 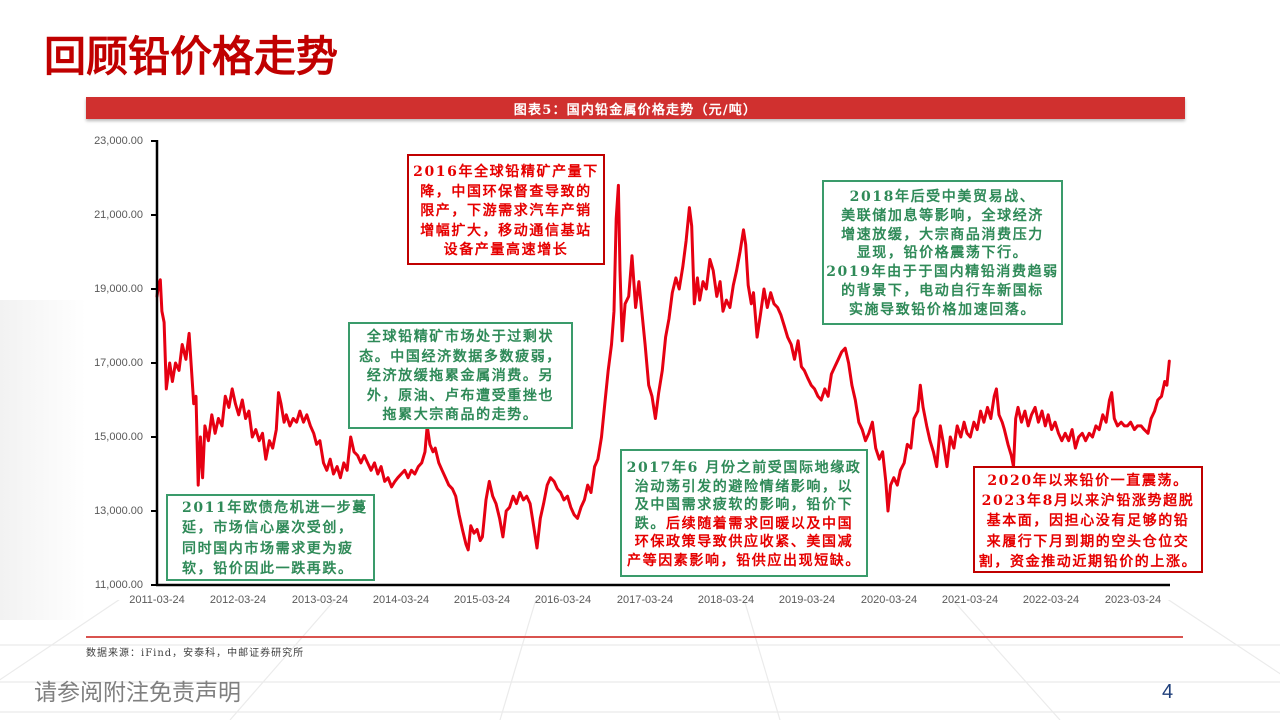 I want to click on x-tick-label: 2021-03-24, so click(x=970, y=600).